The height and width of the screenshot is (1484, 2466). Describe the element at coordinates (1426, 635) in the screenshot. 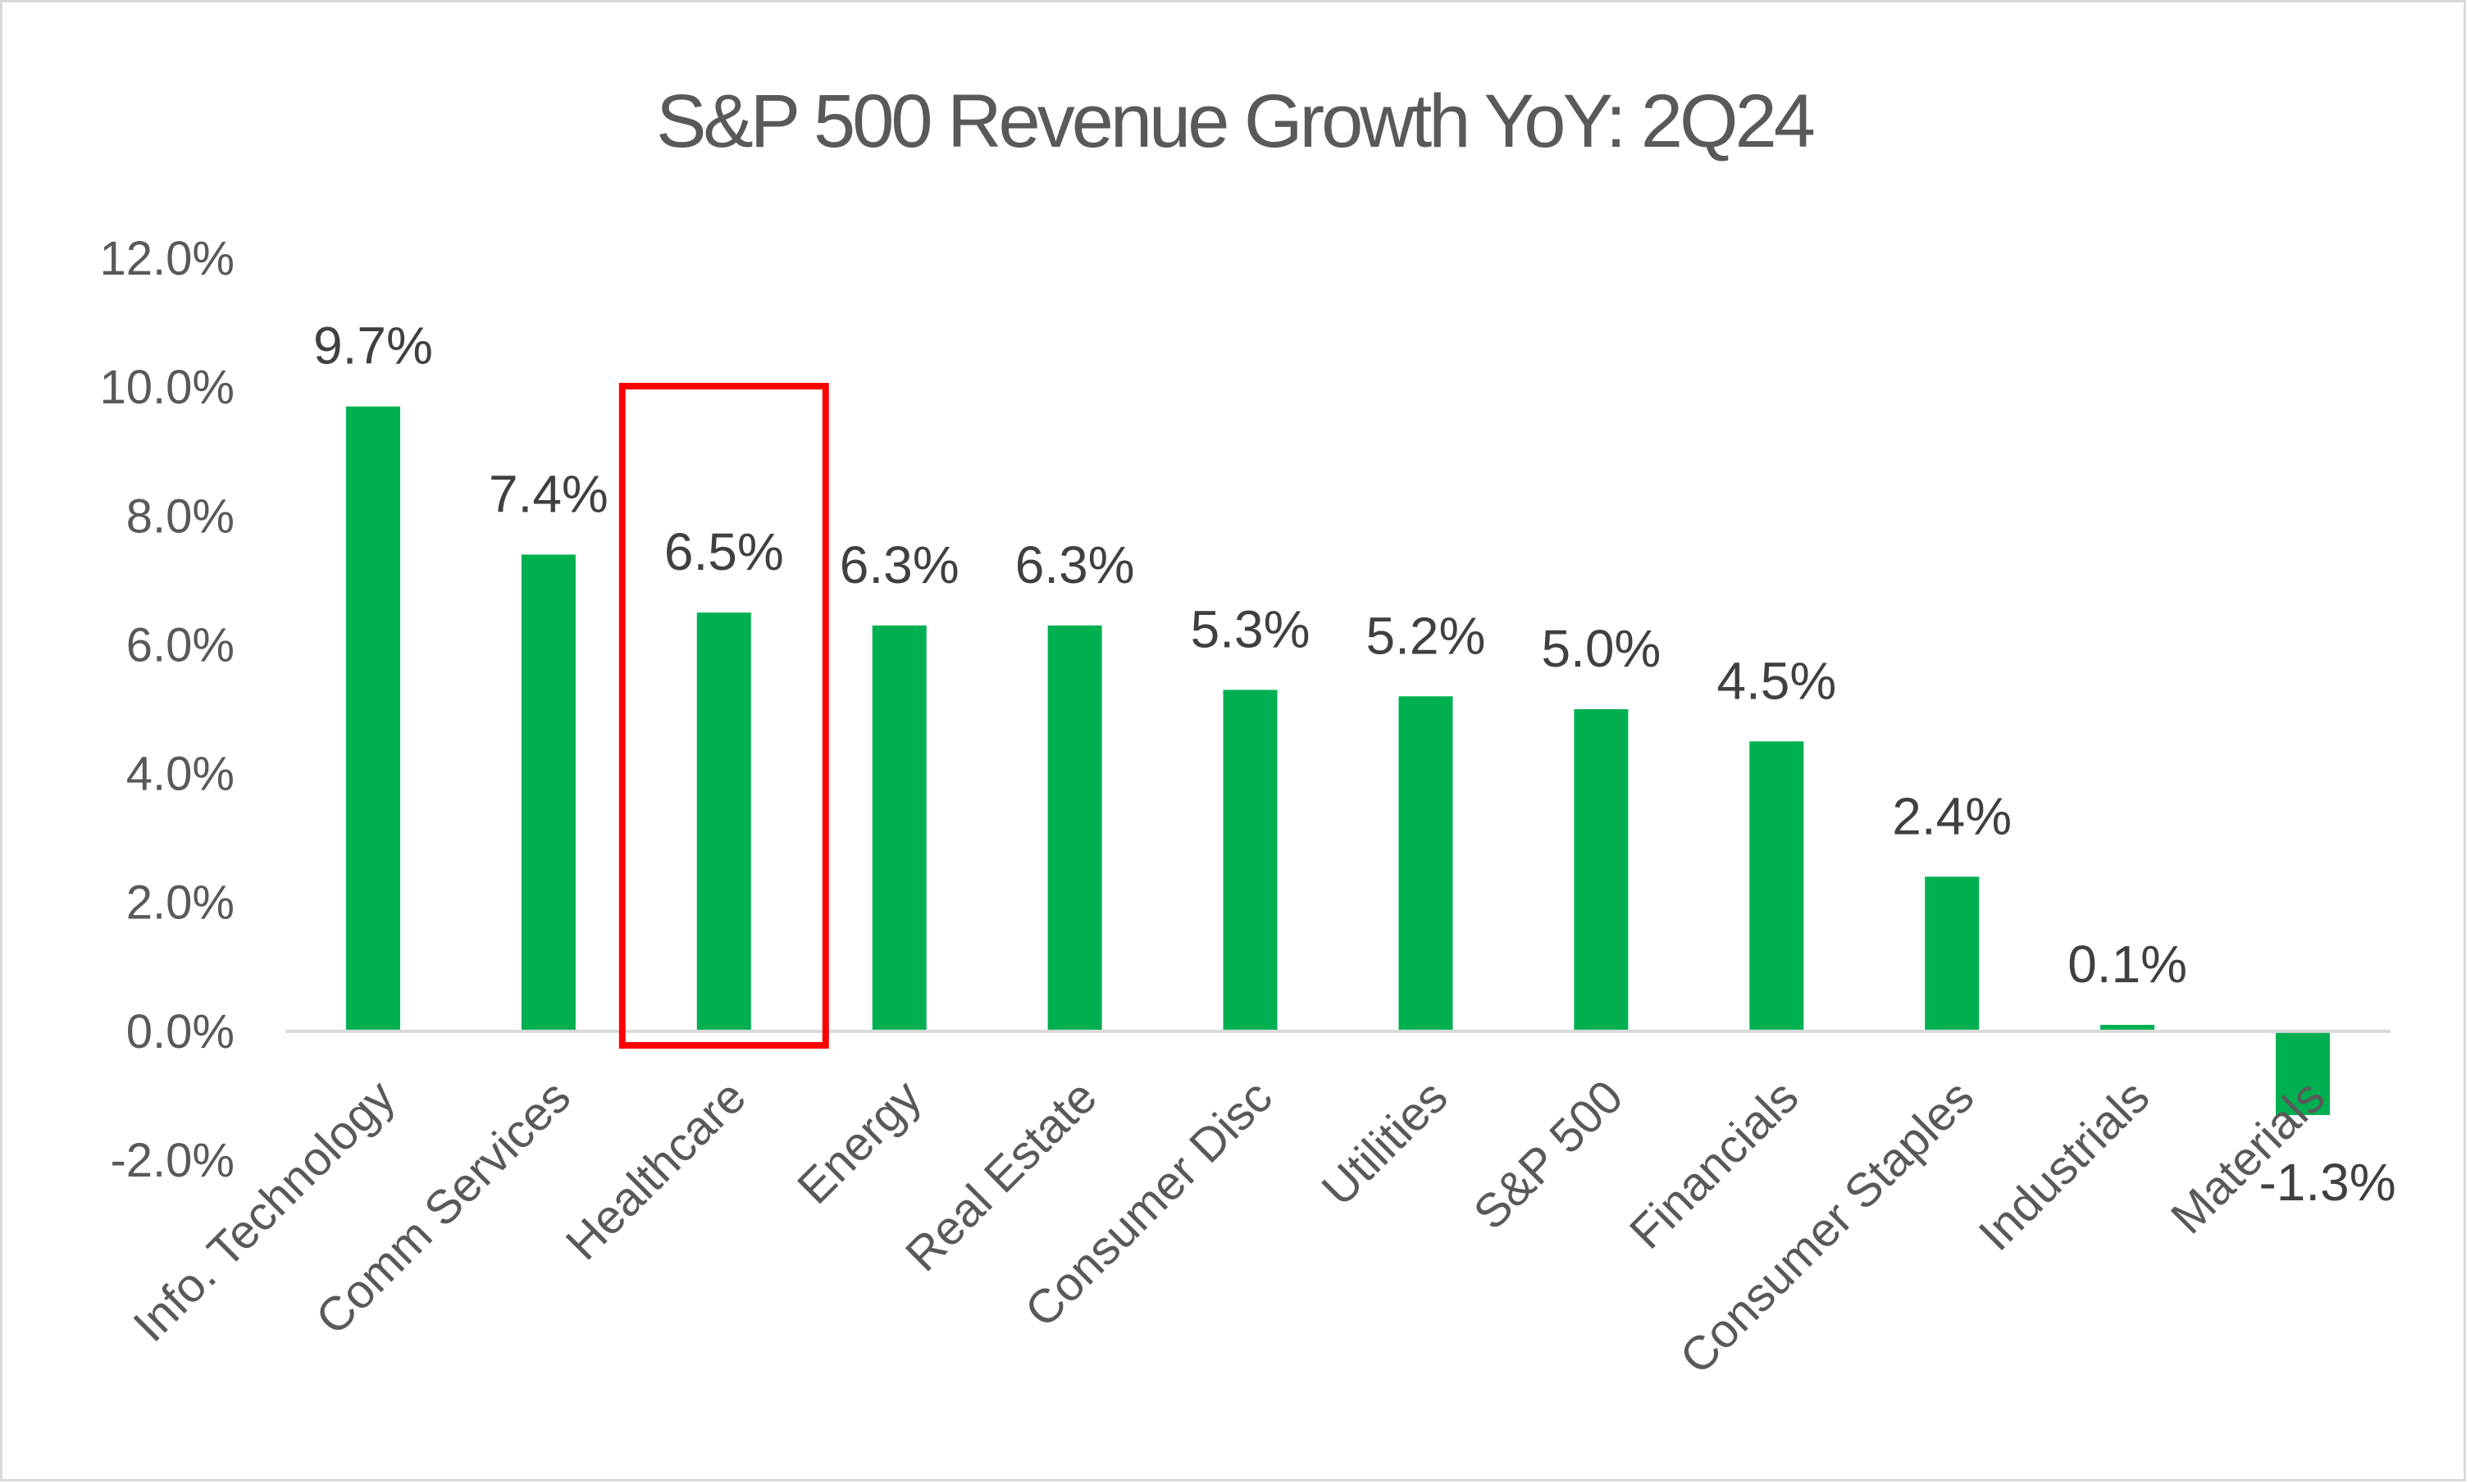

I see `data-label: 5.2%` at that location.